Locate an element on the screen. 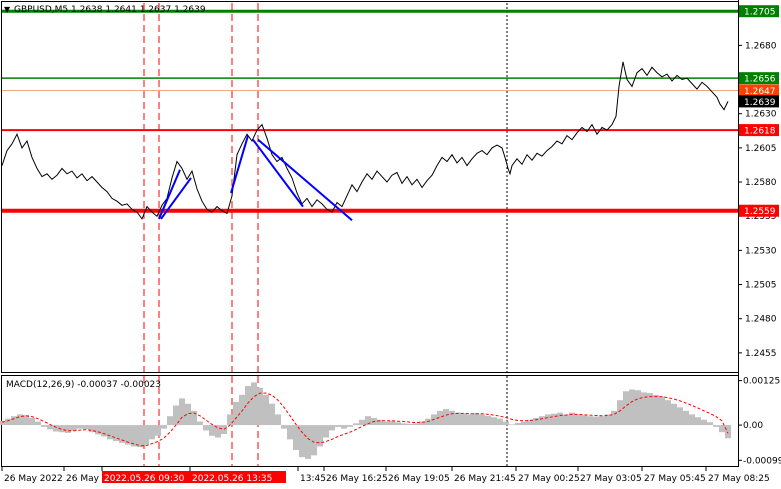 Image resolution: width=781 pixels, height=489 pixels. time-axis-tick-label: 26 May 2022 is located at coordinates (33, 479).